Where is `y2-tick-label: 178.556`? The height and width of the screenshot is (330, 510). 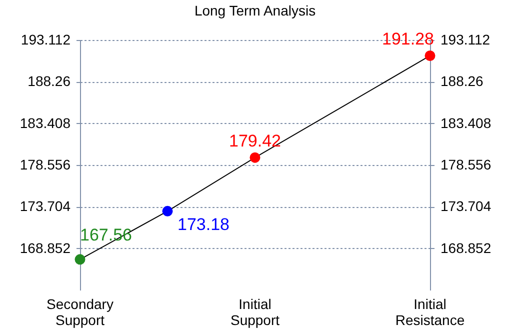
y2-tick-label: 178.556 is located at coordinates (466, 164).